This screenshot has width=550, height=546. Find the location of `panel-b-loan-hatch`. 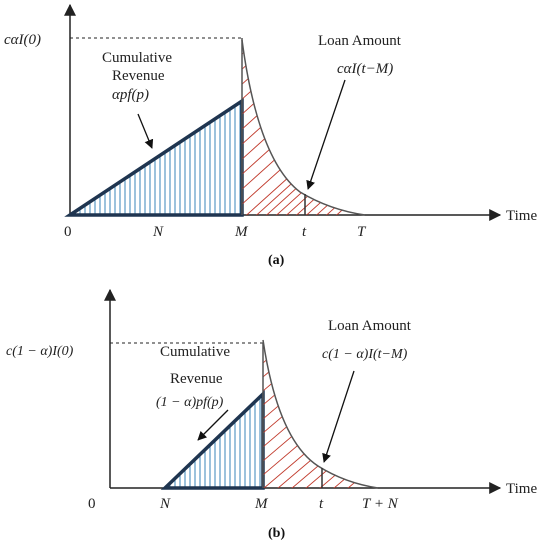

panel-b-loan-hatch is located at coordinates (320, 414).